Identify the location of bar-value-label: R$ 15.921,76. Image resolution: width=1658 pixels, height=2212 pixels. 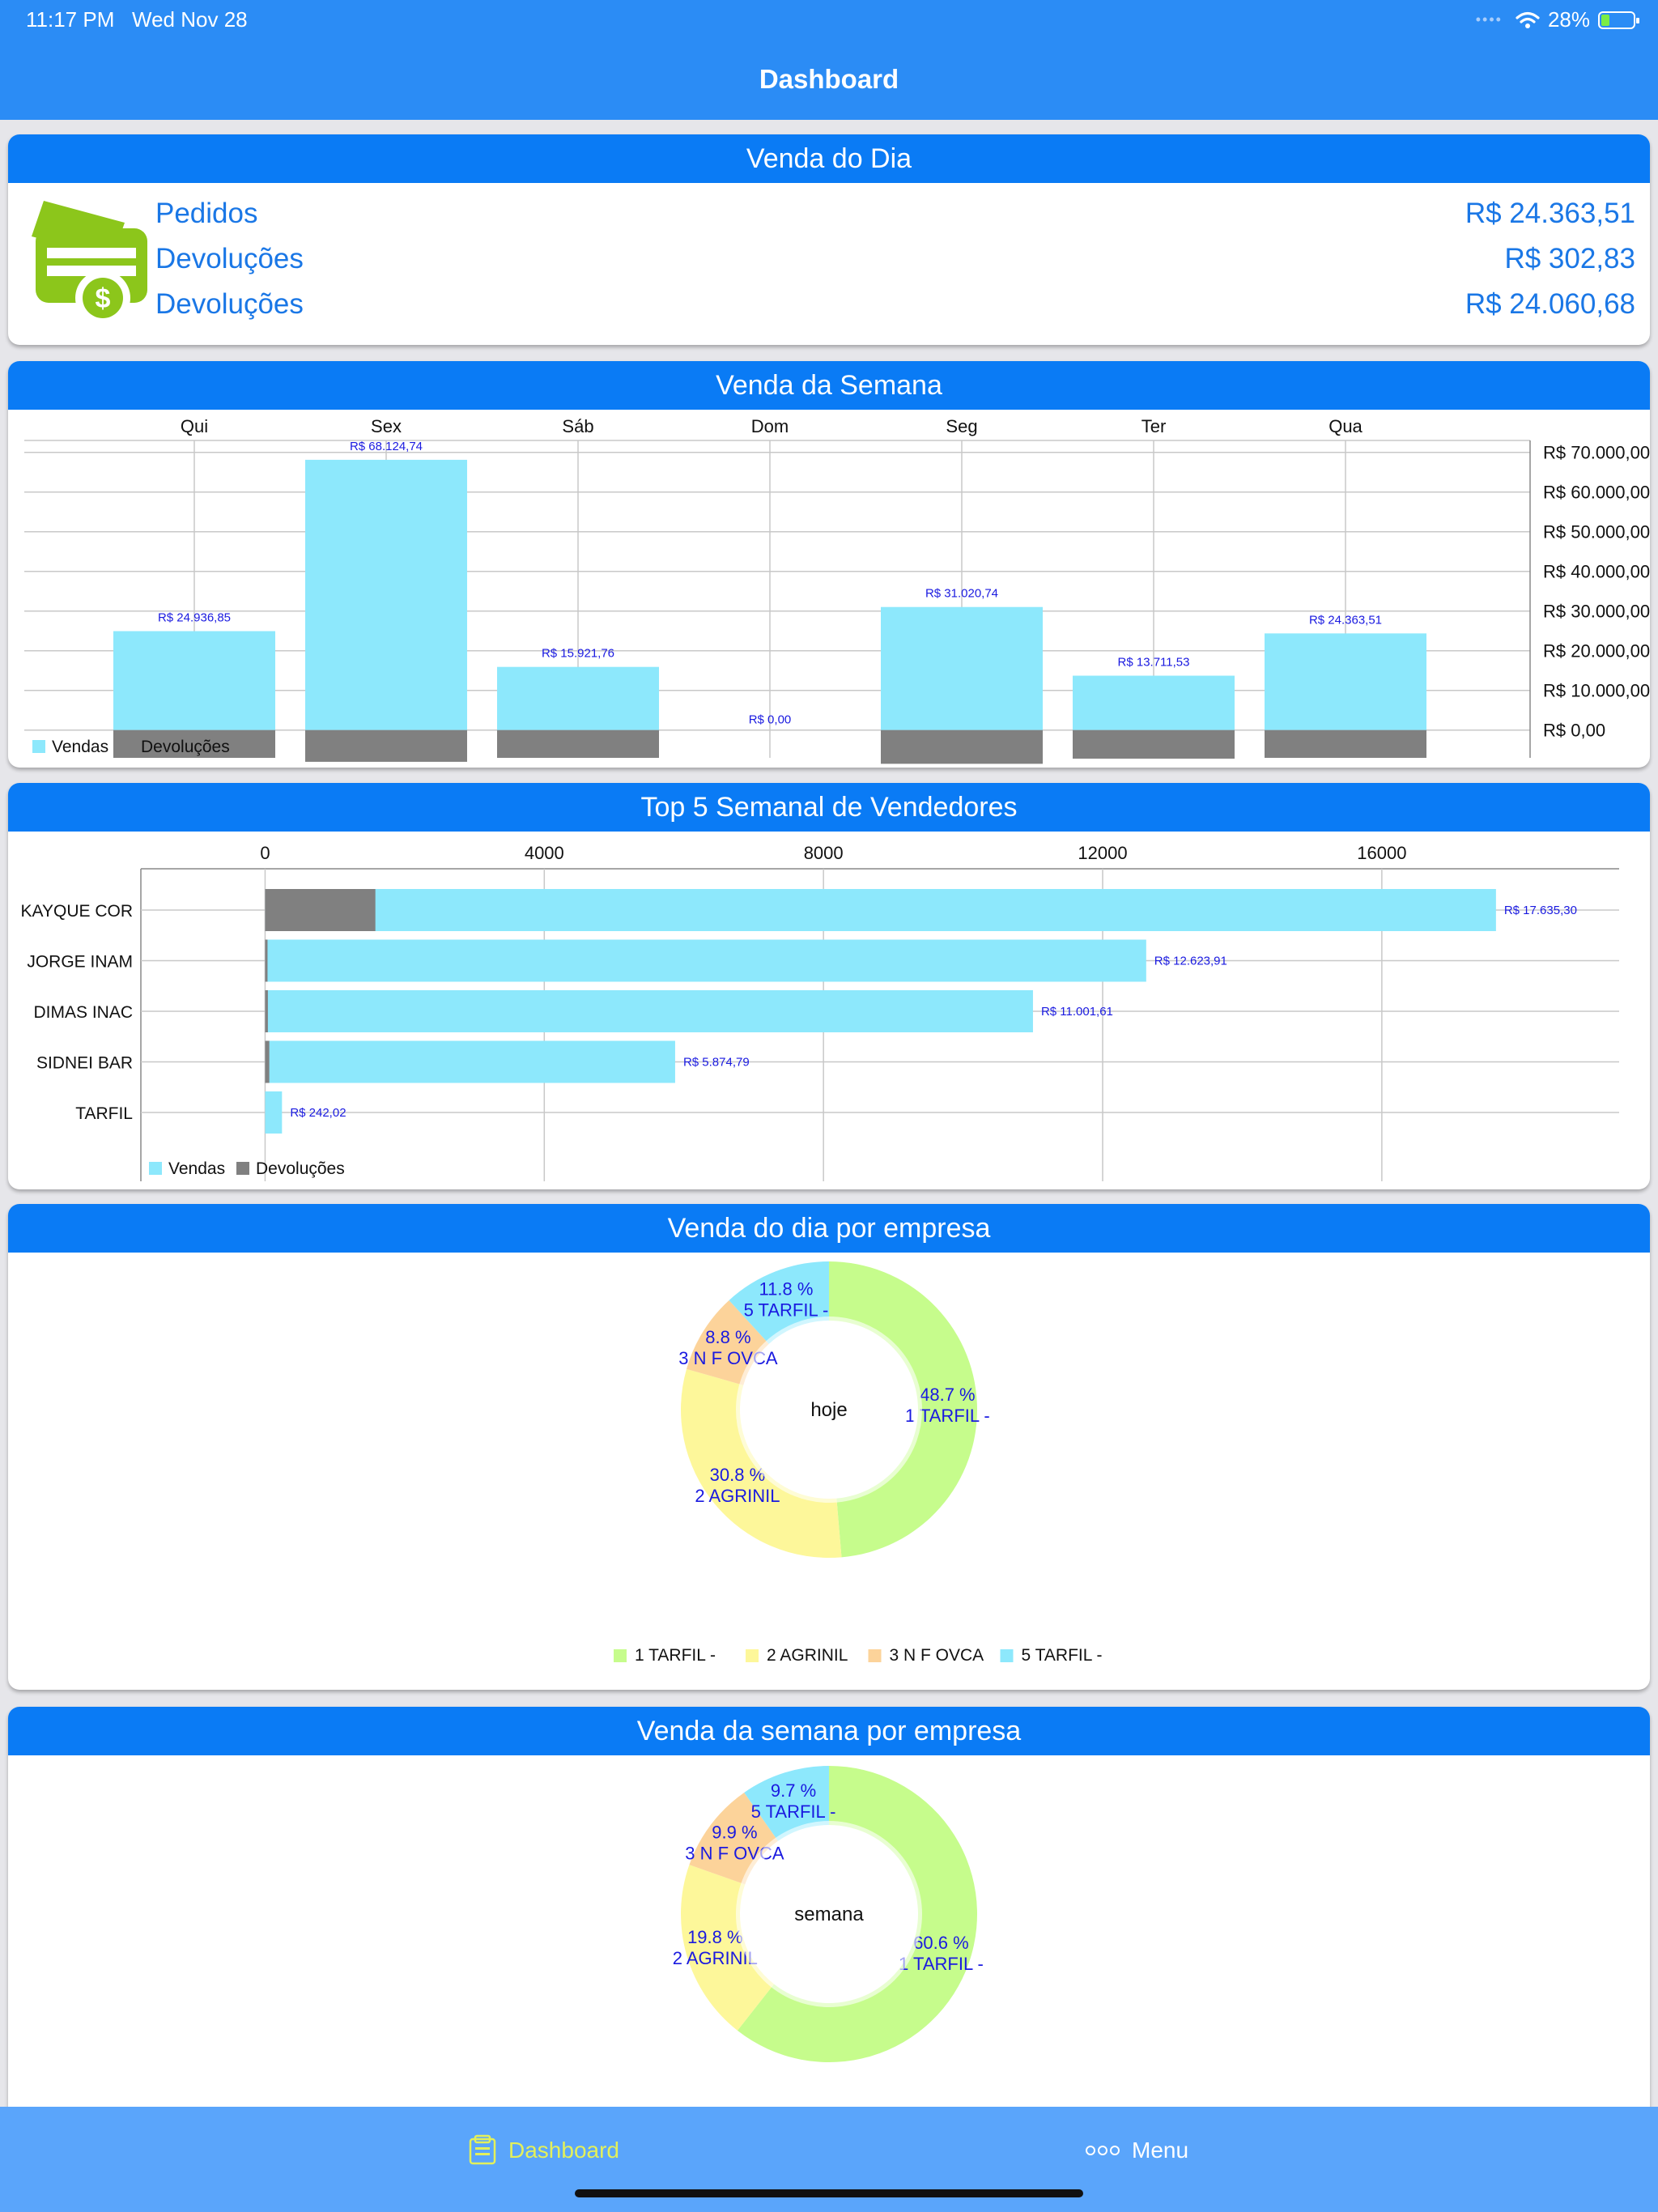
(578, 654).